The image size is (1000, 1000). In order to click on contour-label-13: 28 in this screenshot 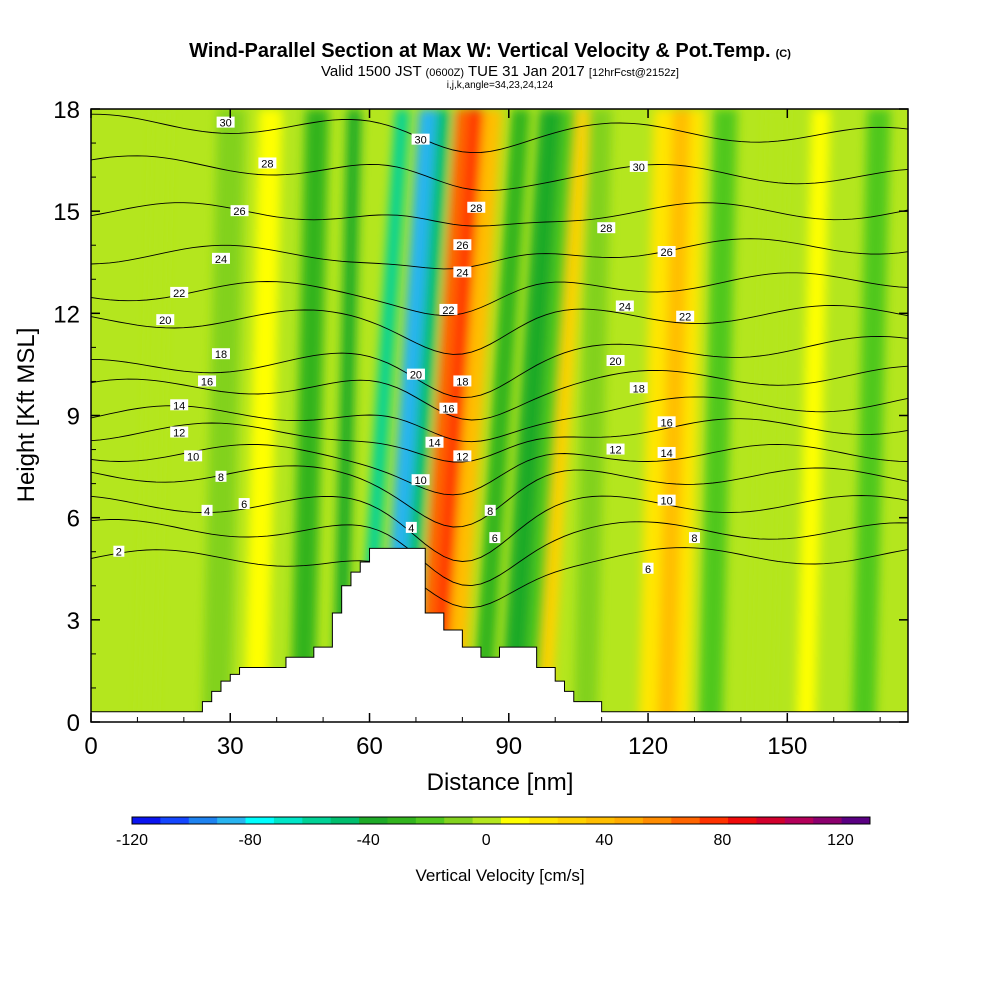, I will do `click(267, 164)`.